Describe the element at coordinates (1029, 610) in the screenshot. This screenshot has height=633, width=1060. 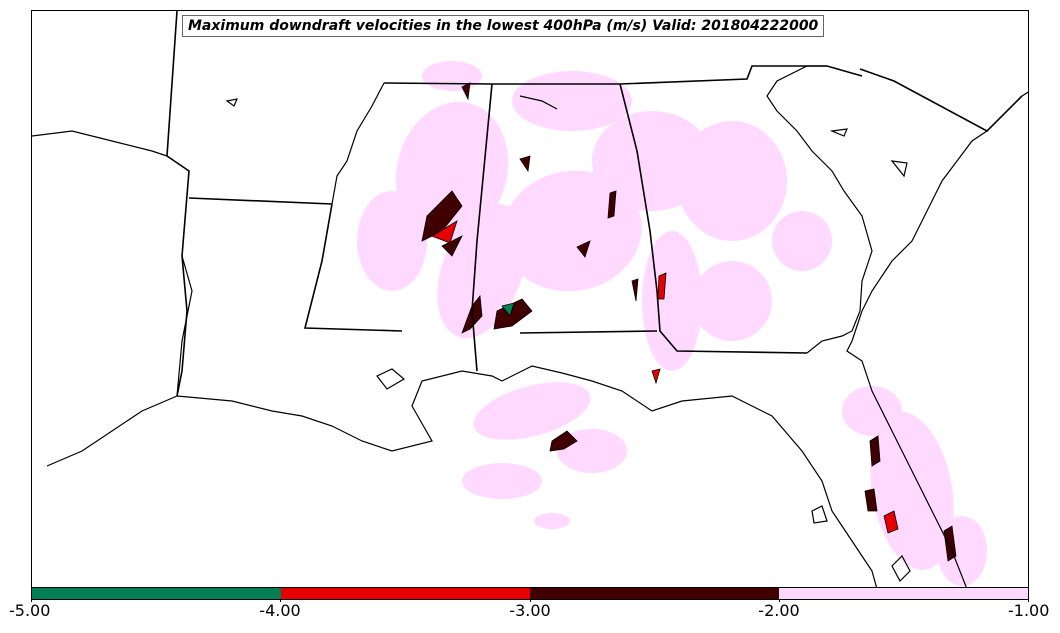
I see `colorbar-tick-label: -1.00` at that location.